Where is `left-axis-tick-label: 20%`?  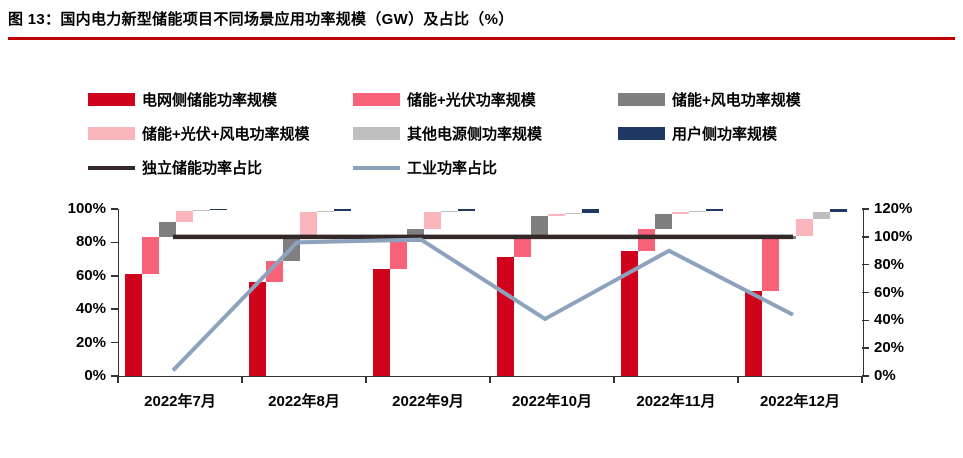
left-axis-tick-label: 20% is located at coordinates (90, 342).